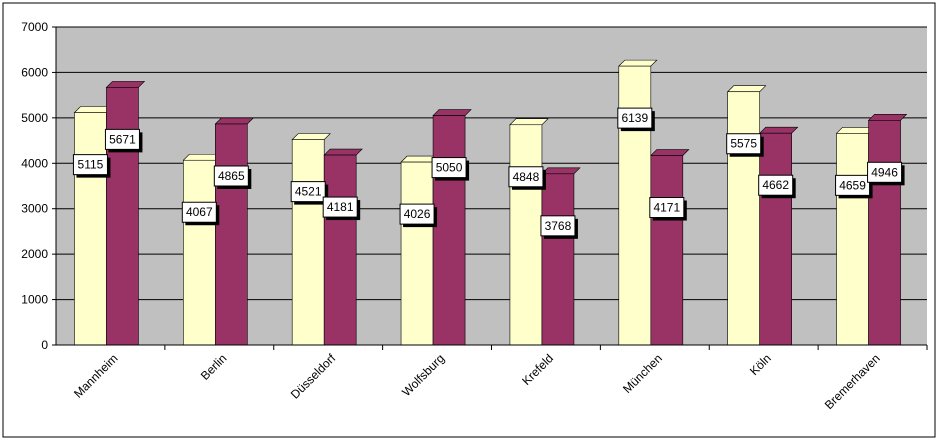 The width and height of the screenshot is (939, 446). I want to click on svg-text: 5050, so click(449, 168).